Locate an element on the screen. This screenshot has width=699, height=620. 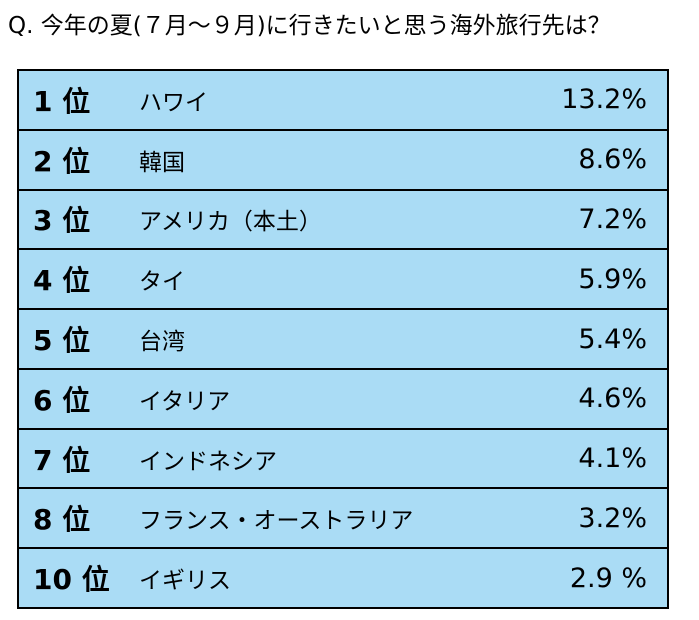
rank-label: 4 位 is located at coordinates (62, 281).